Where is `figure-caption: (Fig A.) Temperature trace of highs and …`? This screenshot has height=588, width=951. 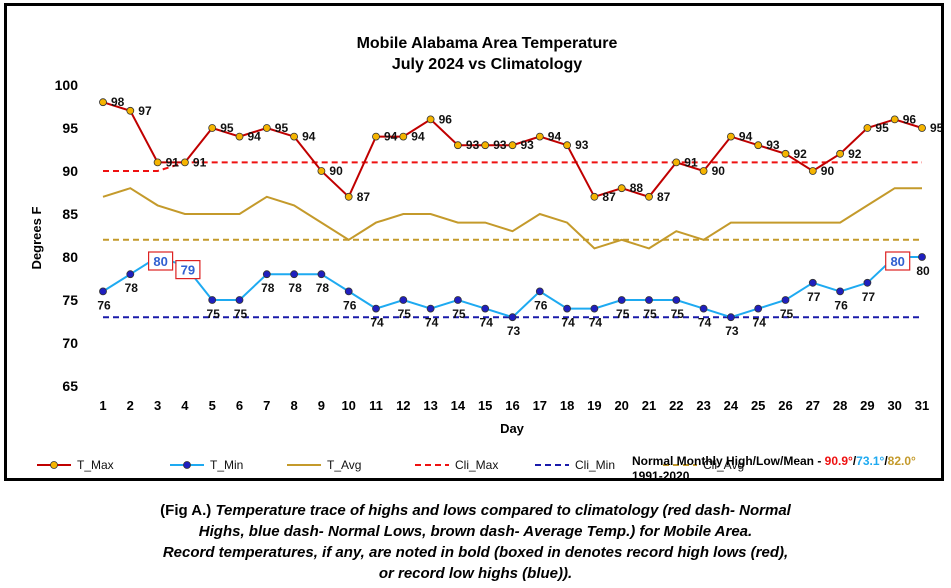
figure-caption: (Fig A.) Temperature trace of highs and … is located at coordinates (475, 542).